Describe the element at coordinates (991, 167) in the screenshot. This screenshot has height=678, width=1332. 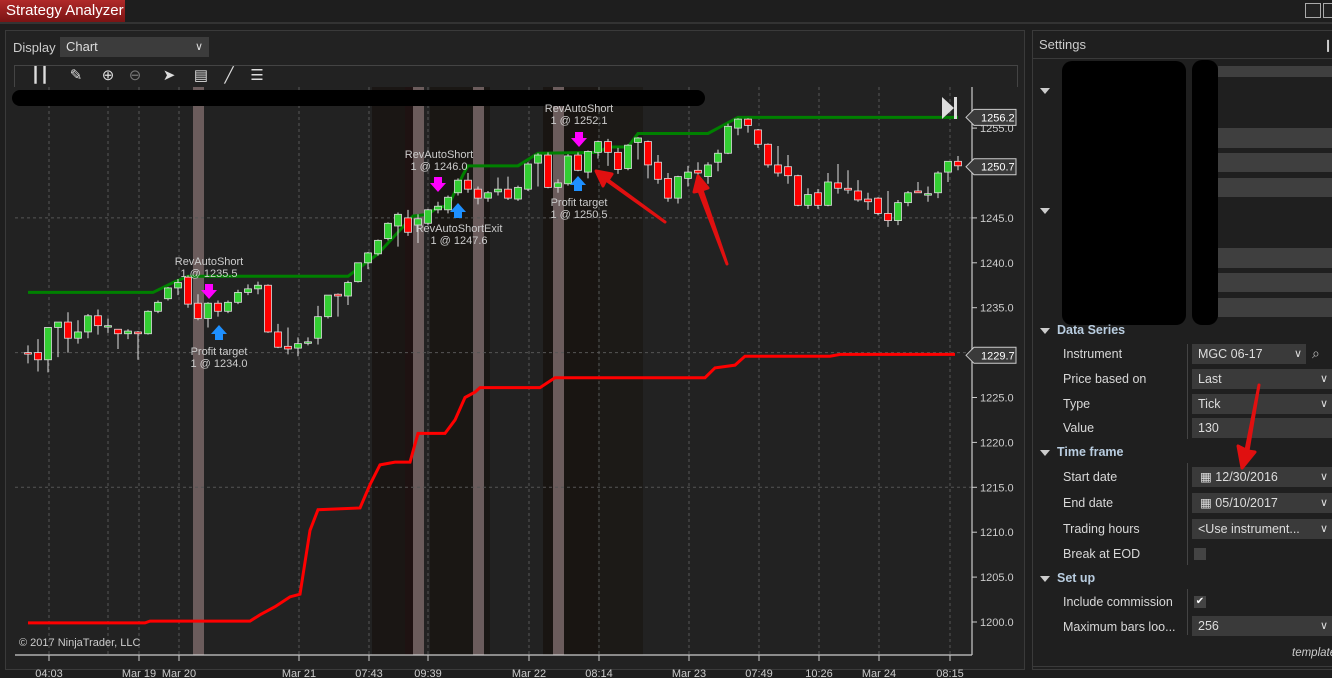
I see `price-marker-shape` at that location.